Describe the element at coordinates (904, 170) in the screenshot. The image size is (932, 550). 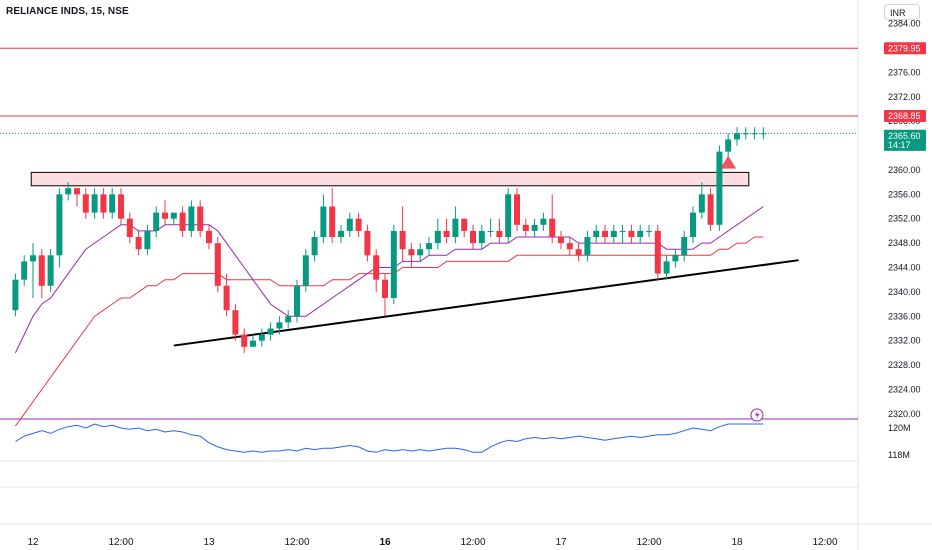
I see `price-tick-label: 2360.00` at that location.